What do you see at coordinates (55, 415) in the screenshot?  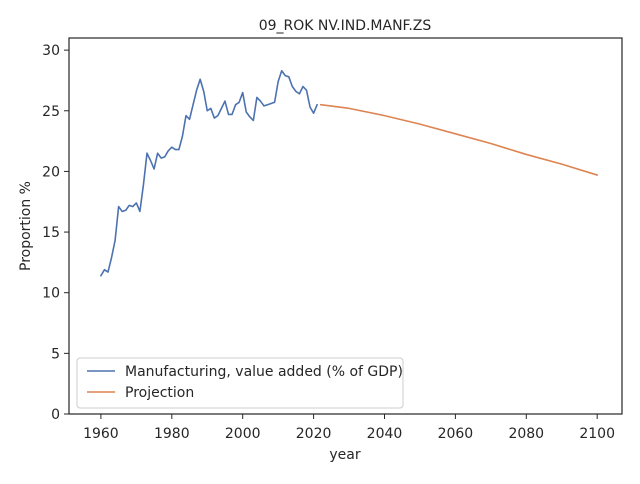 I see `y-tick-label: 0` at bounding box center [55, 415].